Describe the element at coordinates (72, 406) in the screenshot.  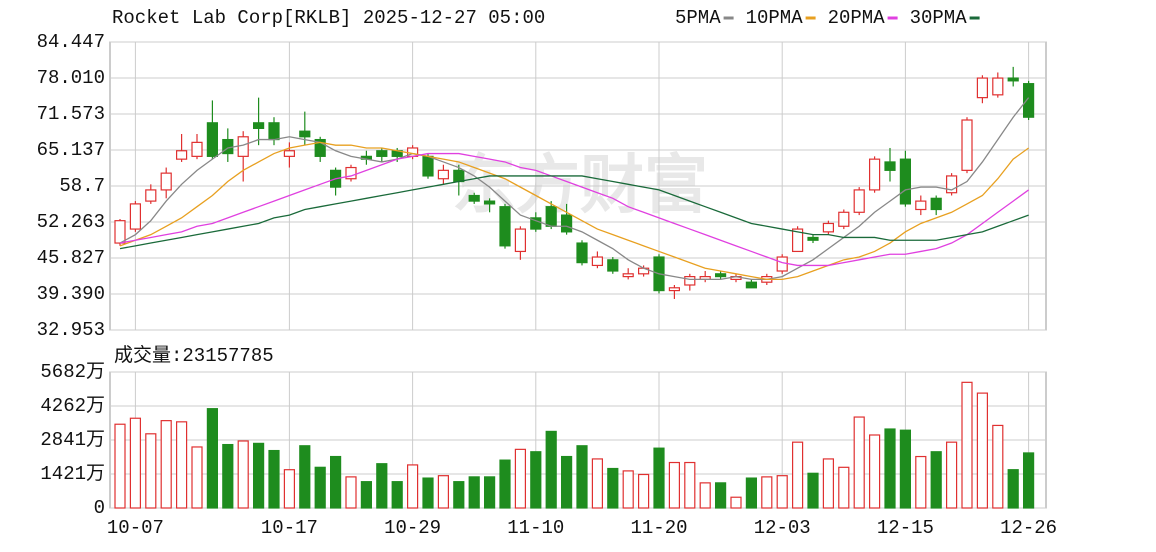
I see `y-tick-label: 4262万` at that location.